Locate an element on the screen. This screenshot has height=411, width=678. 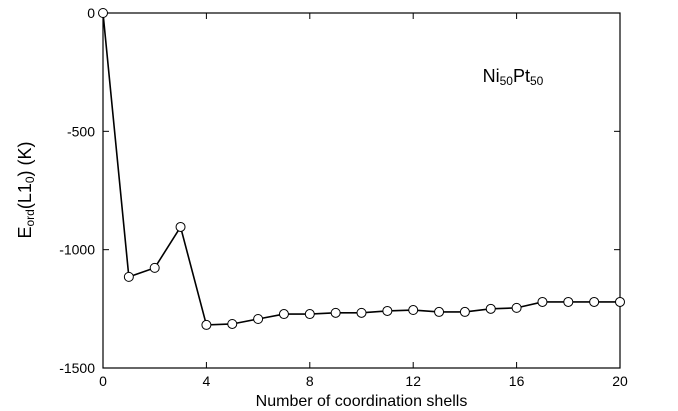
y-axis-label-part: ) (K) is located at coordinates (25, 158).